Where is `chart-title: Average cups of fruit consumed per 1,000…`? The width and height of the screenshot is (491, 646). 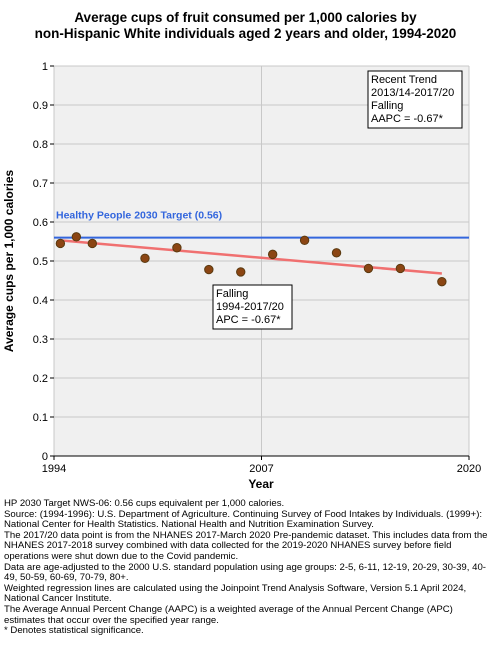
chart-title: Average cups of fruit consumed per 1,000… is located at coordinates (245, 26).